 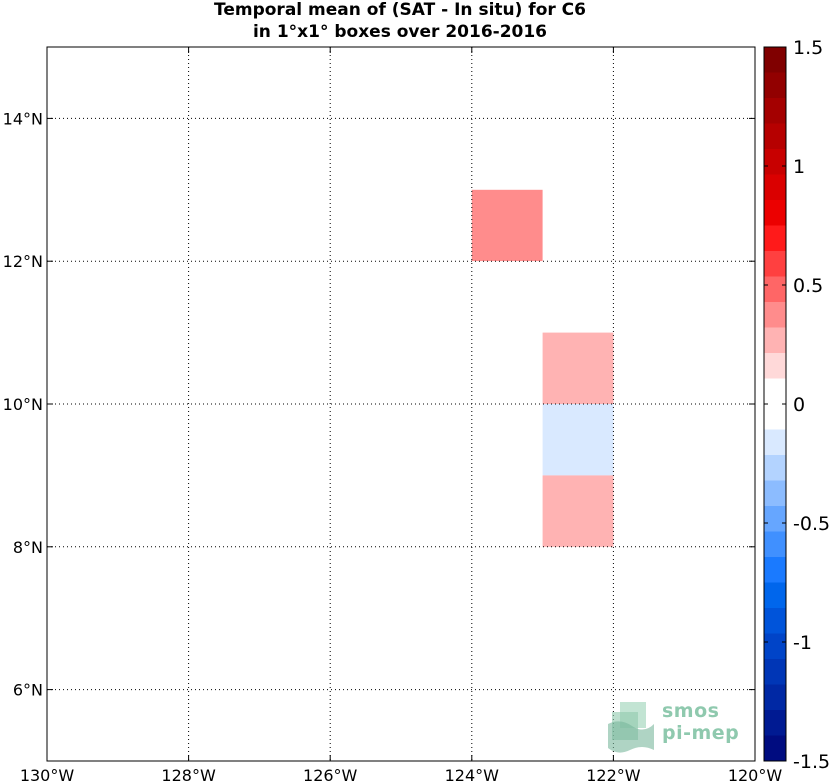 What do you see at coordinates (23, 118) in the screenshot?
I see `y-tick-label: 14°N` at bounding box center [23, 118].